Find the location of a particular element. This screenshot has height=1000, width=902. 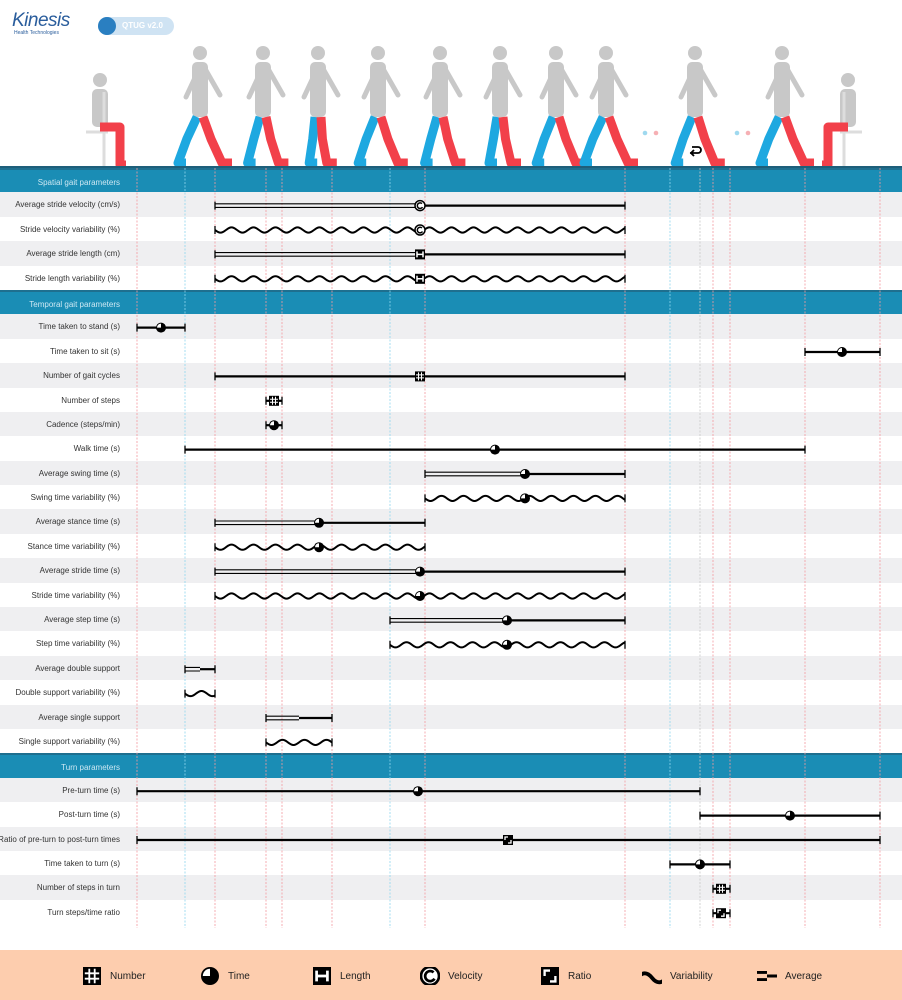

section-title: Turn parameters is located at coordinates (90, 768).